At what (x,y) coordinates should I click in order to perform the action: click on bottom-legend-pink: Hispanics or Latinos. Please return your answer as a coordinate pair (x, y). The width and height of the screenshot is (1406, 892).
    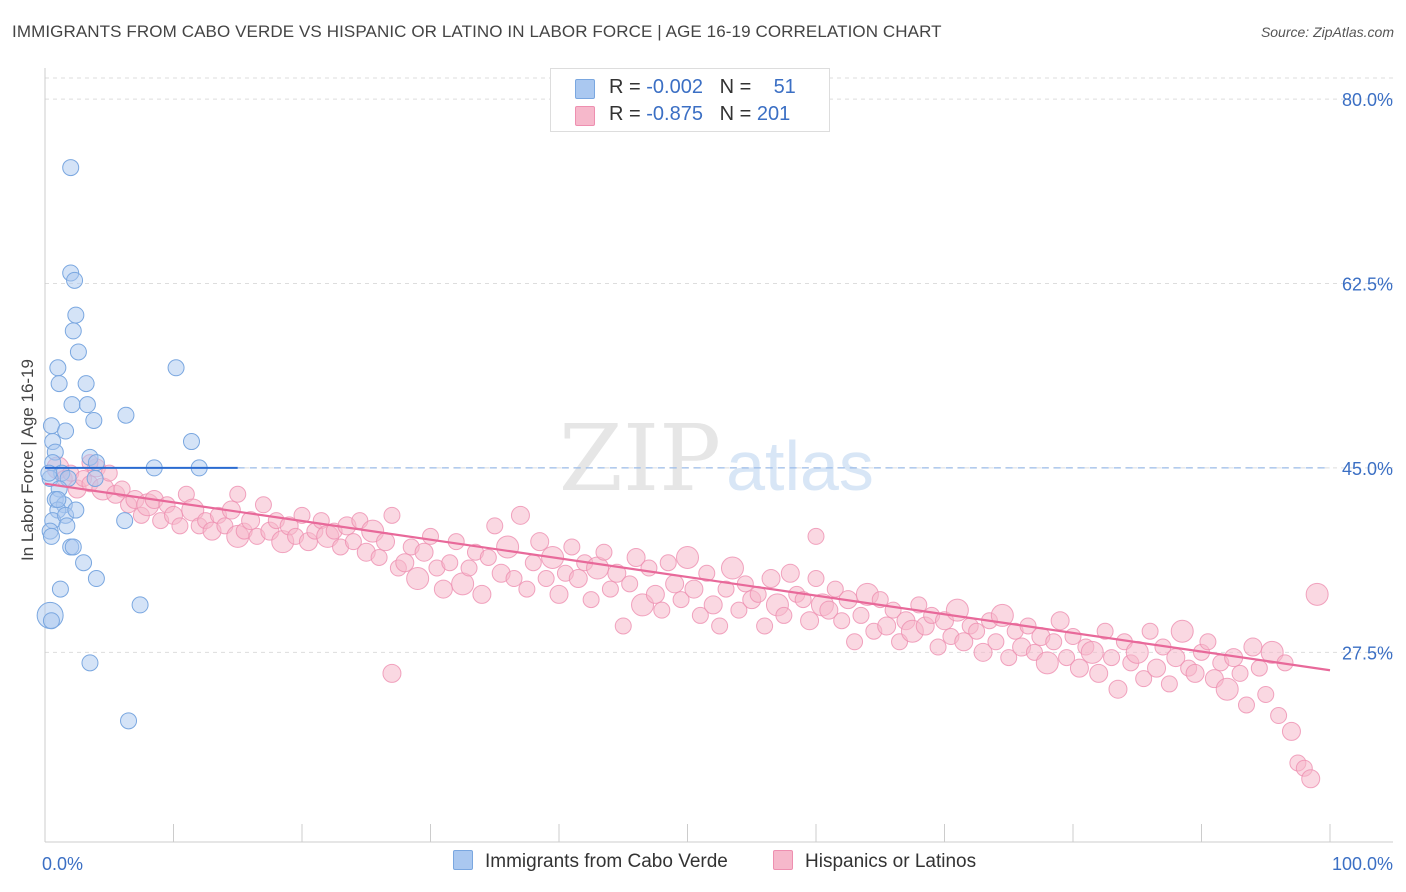
    Looking at the image, I should click on (874, 861).